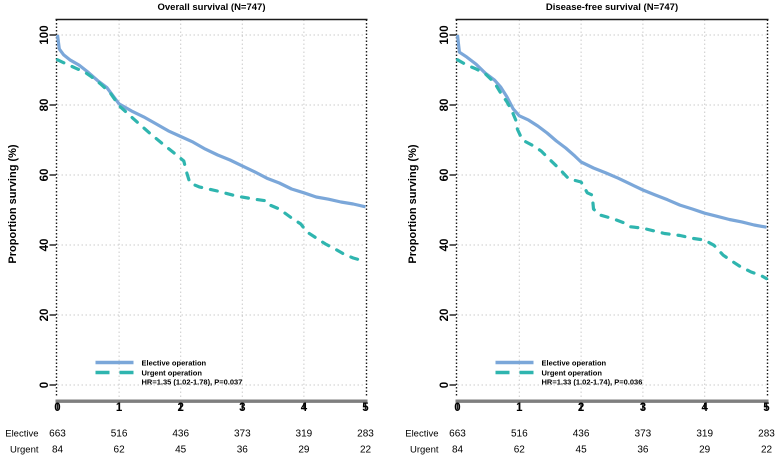 The image size is (778, 457). I want to click on hr-annotation: HR=1.33 (1.02-1.74), P=0.036, so click(592, 382).